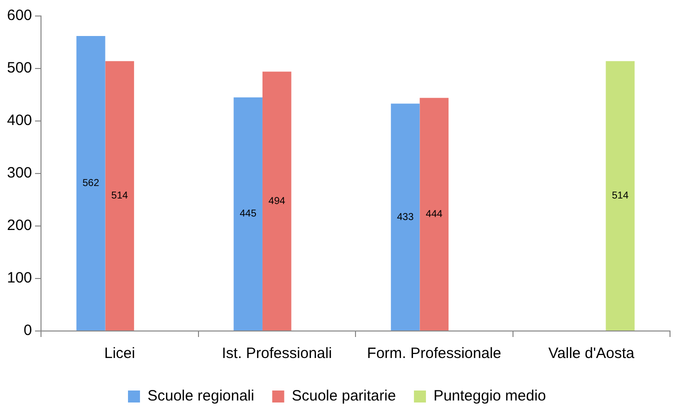 This screenshot has height=414, width=686. I want to click on y-tick-label: 0, so click(28, 331).